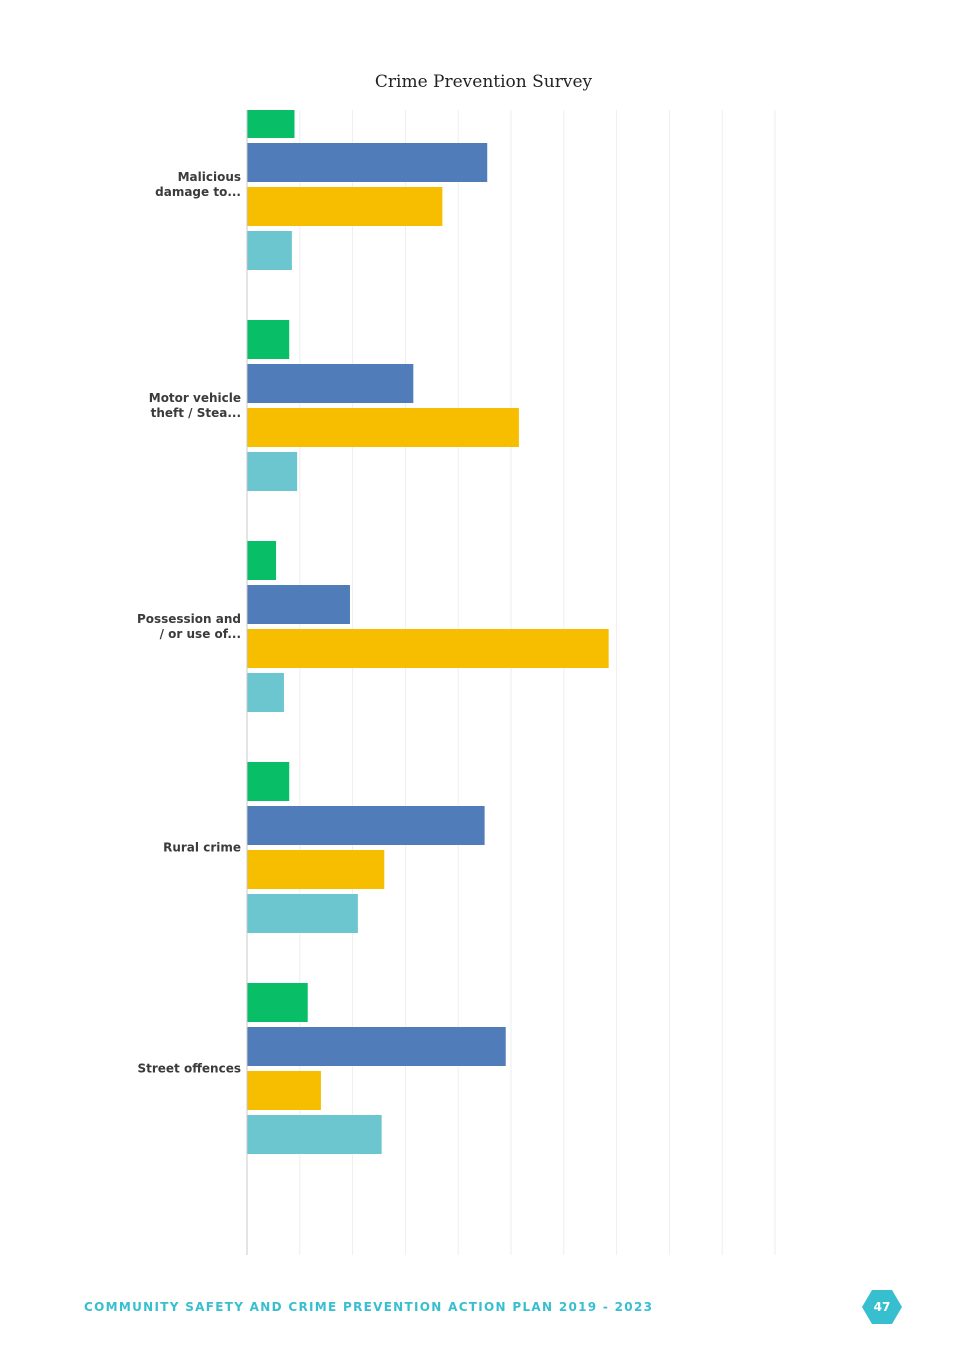  Describe the element at coordinates (202, 848) in the screenshot. I see `category-label: Rural crime` at that location.